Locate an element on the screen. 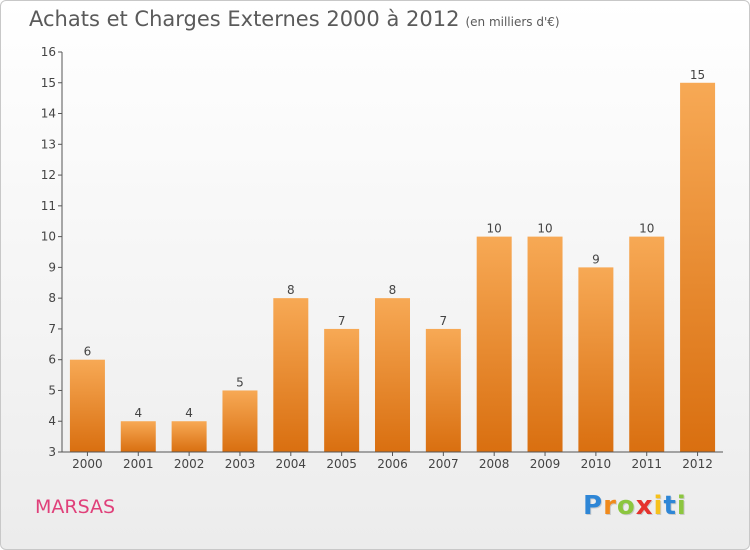 This screenshot has width=750, height=550. y-tick-label: 5 is located at coordinates (52, 390).